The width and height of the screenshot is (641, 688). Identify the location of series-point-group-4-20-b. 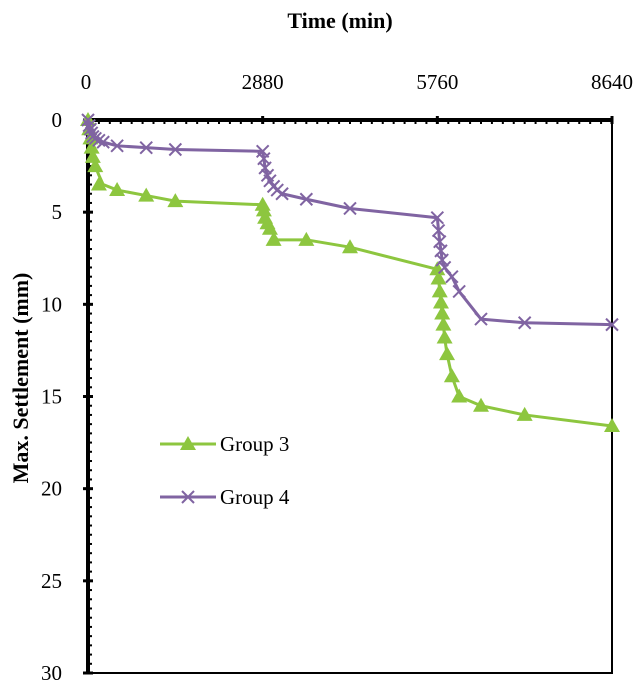
(350, 208).